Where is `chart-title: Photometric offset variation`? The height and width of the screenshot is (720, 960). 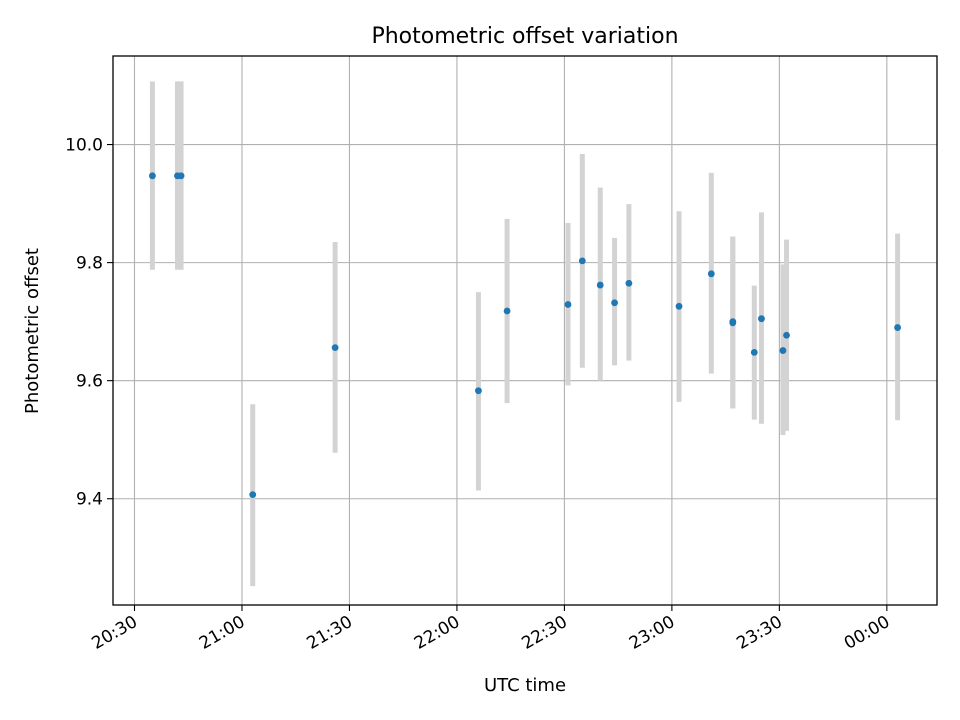 chart-title: Photometric offset variation is located at coordinates (524, 36).